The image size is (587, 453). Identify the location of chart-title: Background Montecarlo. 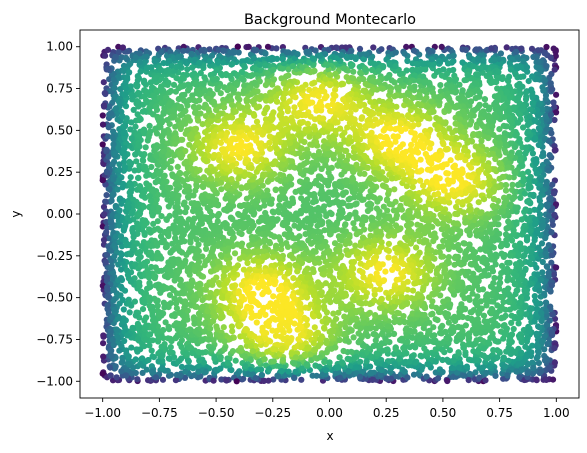
(330, 20).